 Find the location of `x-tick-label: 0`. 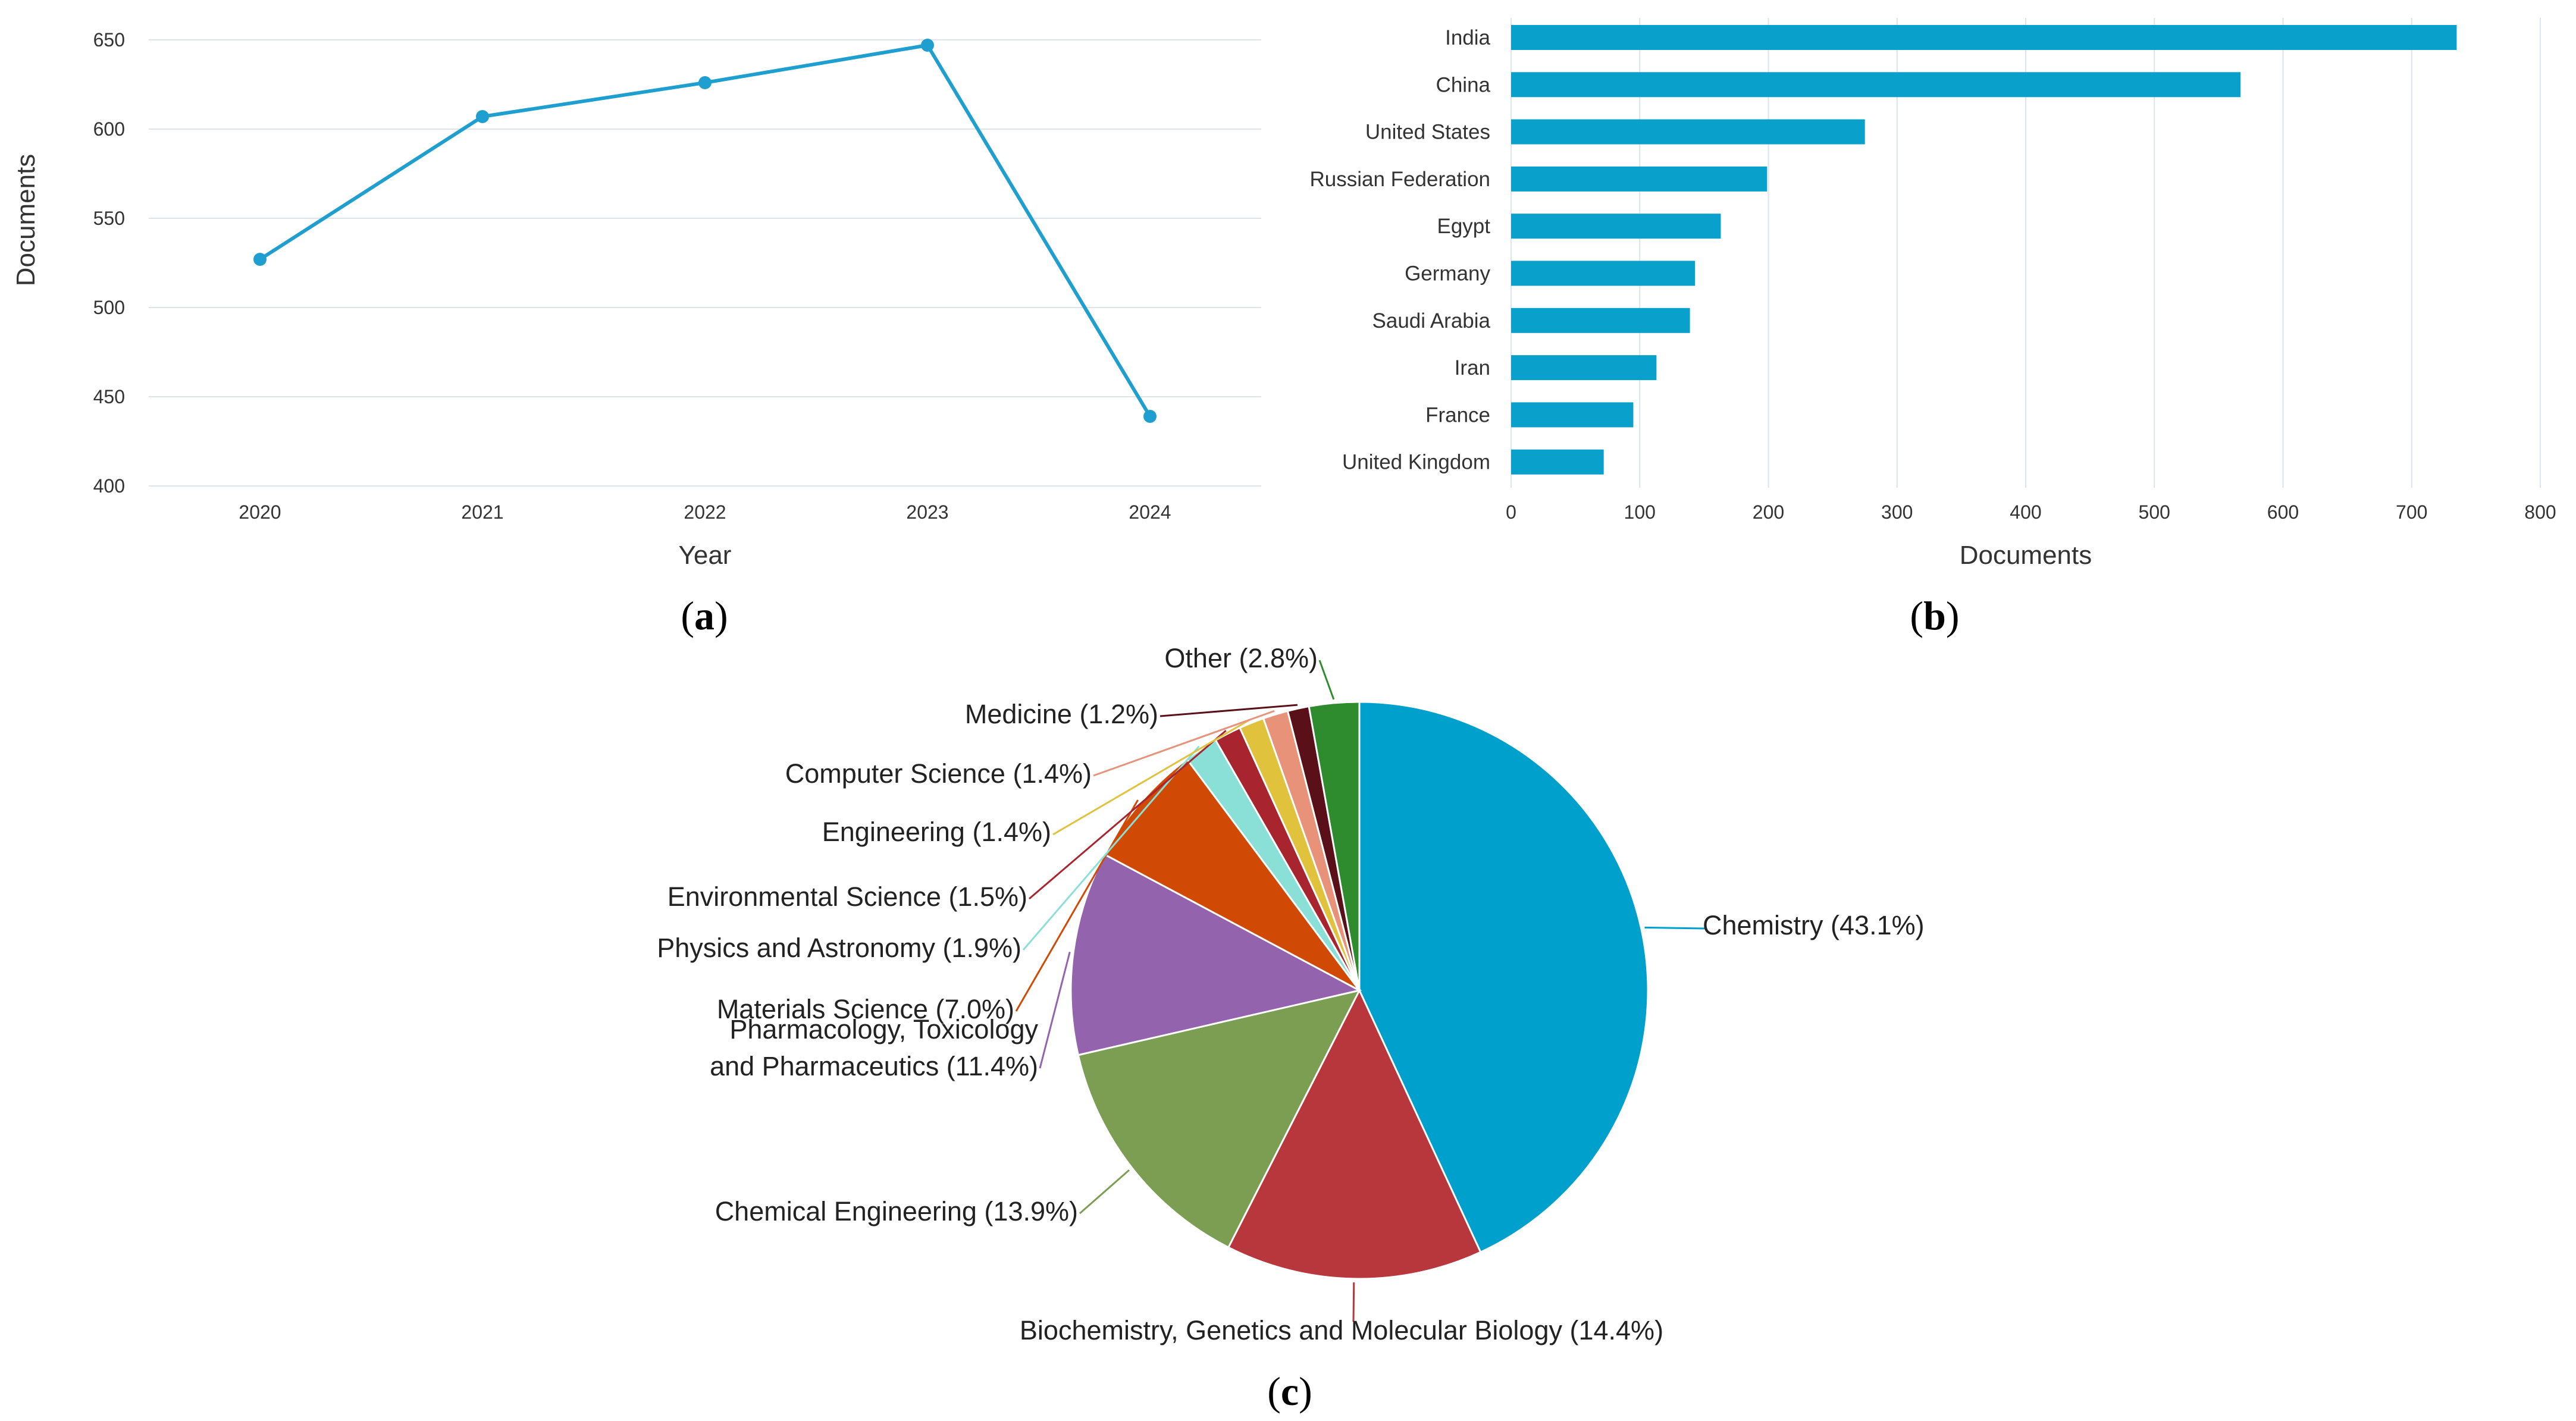

x-tick-label: 0 is located at coordinates (1511, 512).